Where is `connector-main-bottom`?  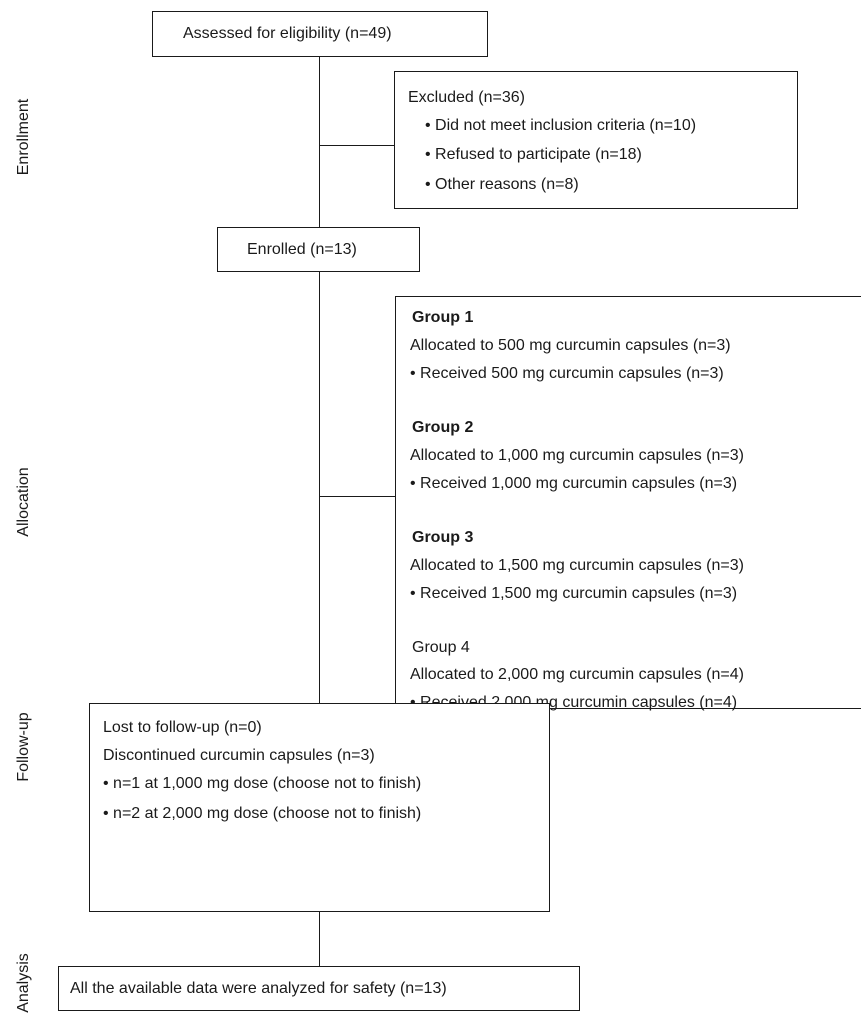 connector-main-bottom is located at coordinates (319, 939).